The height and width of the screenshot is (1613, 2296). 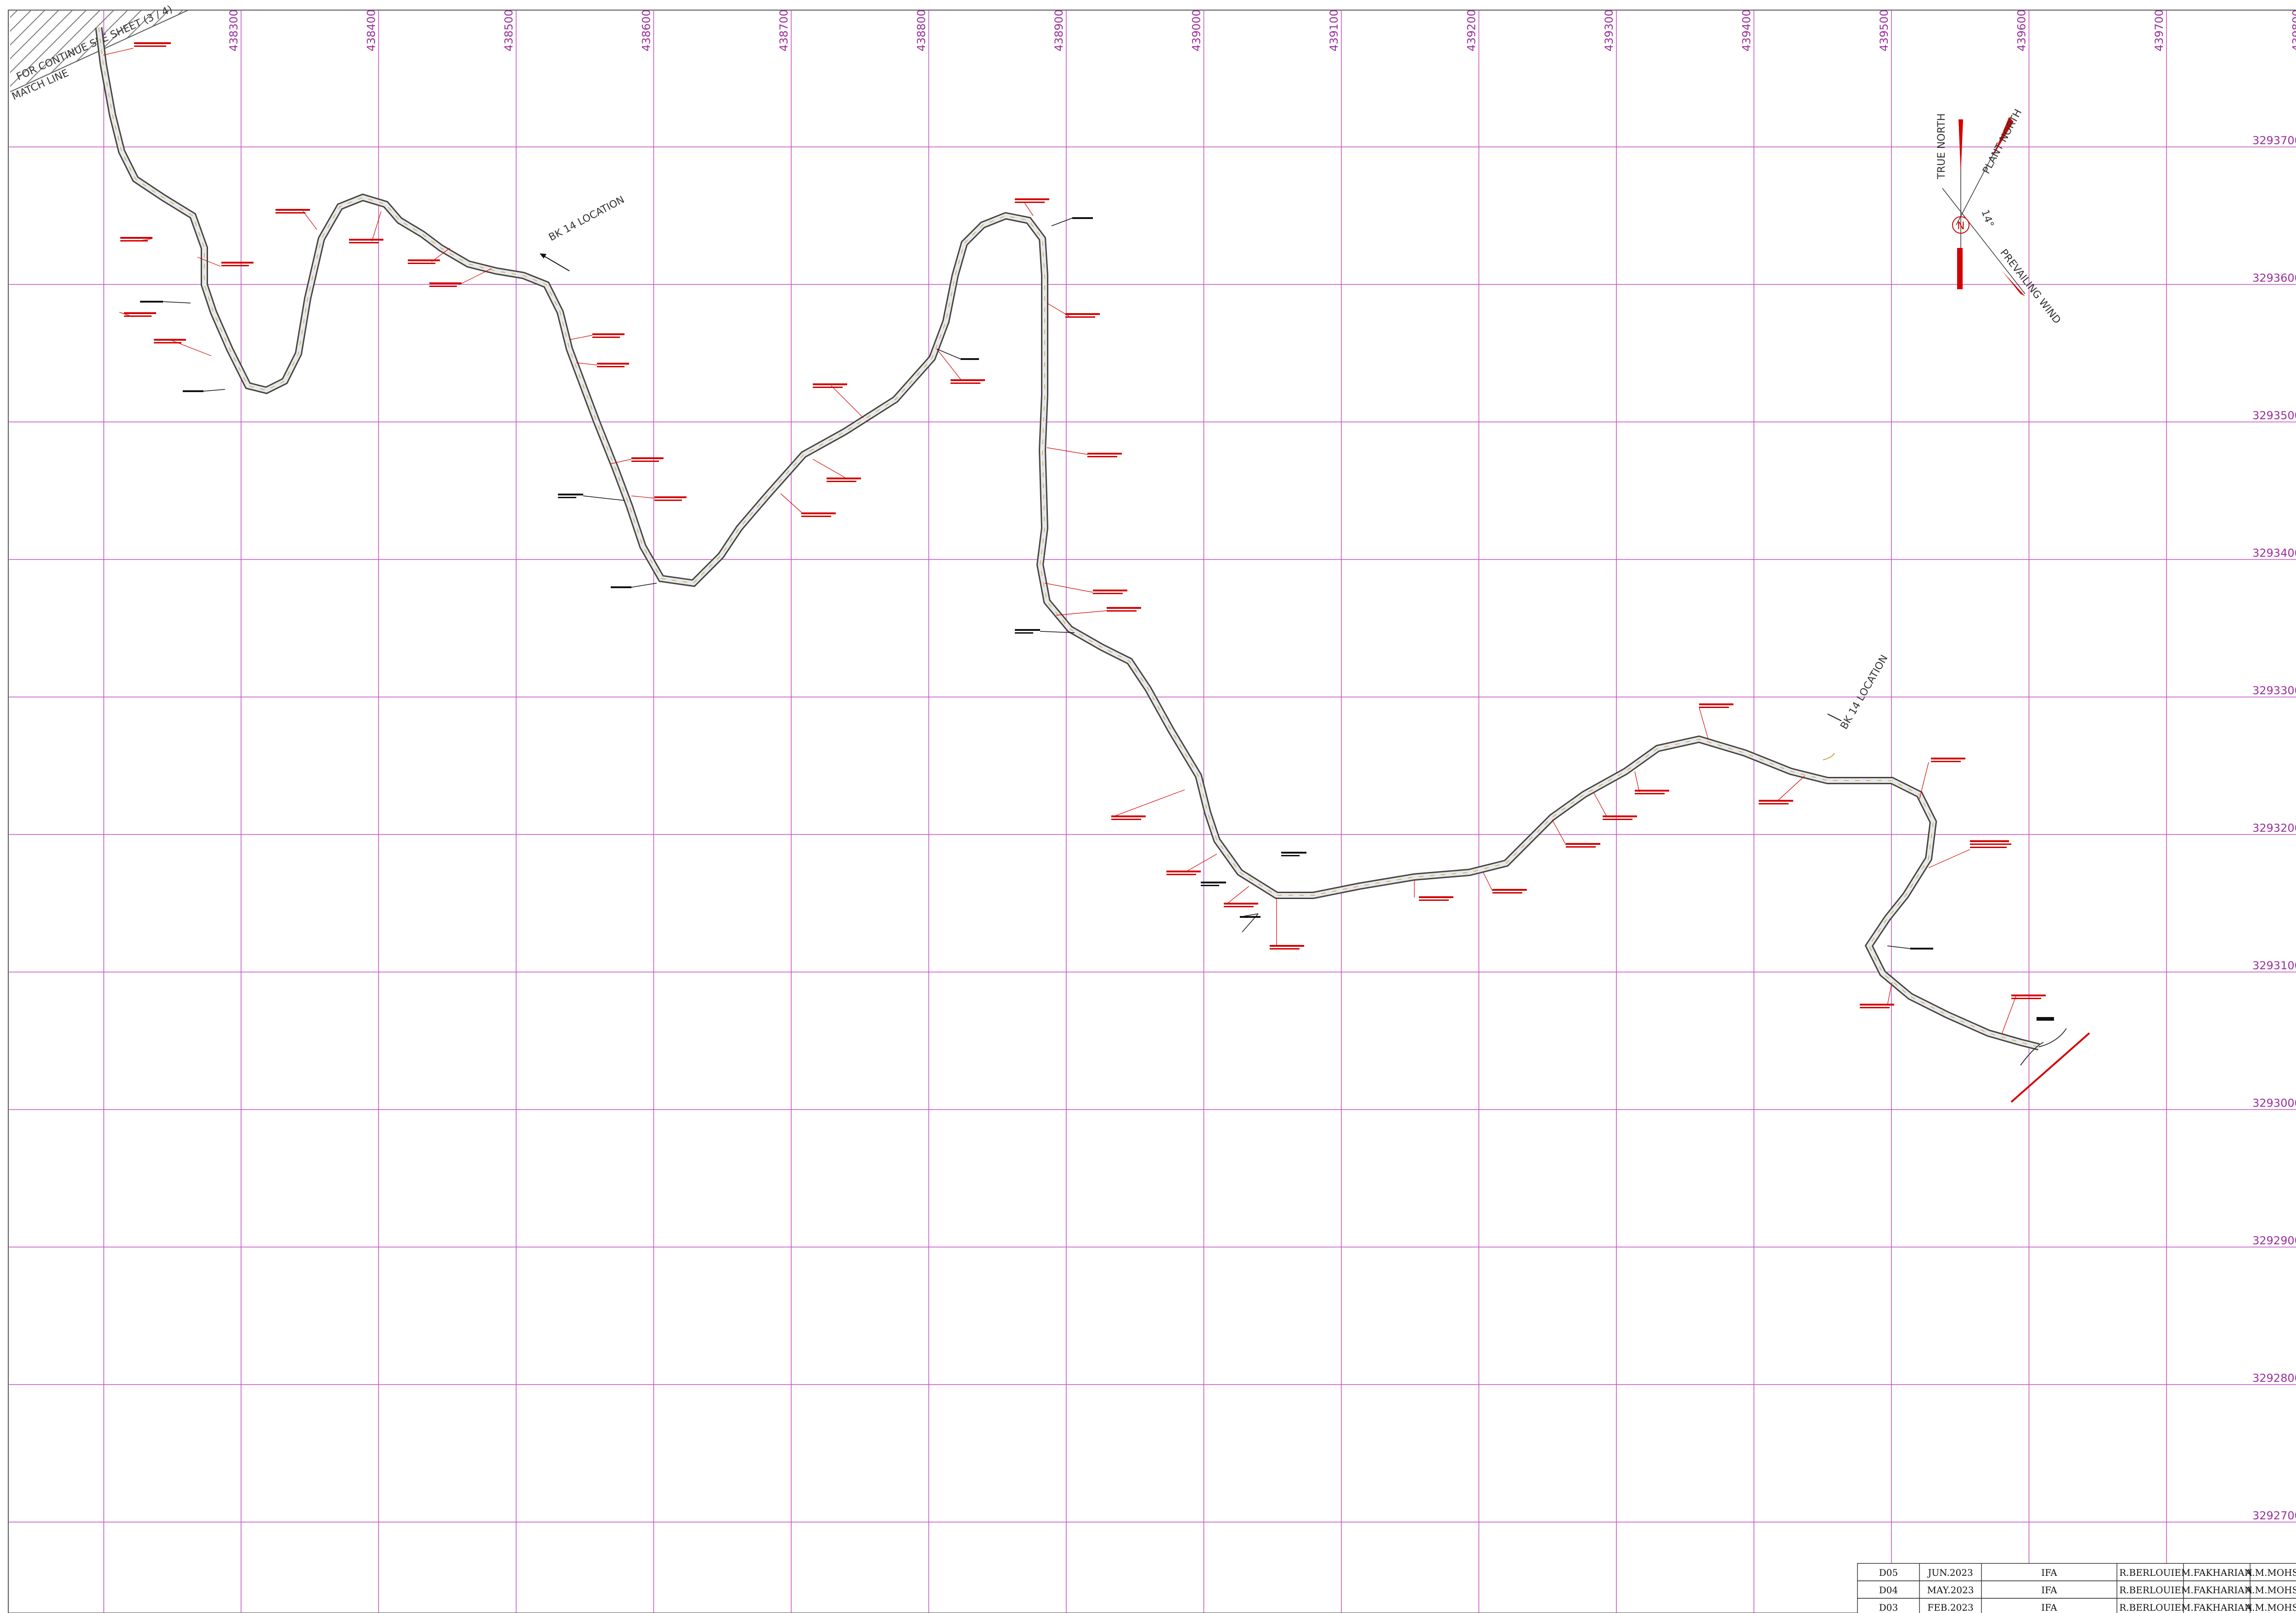 I want to click on bk14-location-1: BK 14 LOCATION, so click(x=583, y=233).